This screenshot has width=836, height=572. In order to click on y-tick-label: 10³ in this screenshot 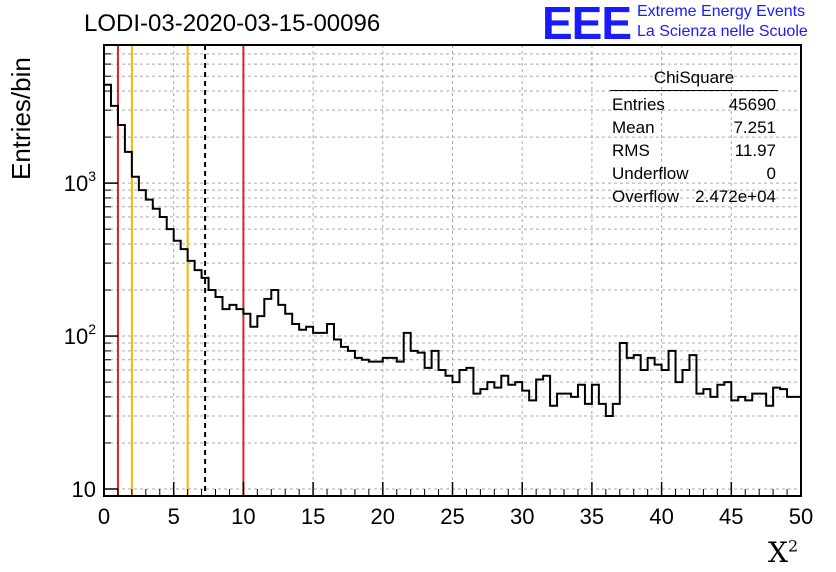, I will do `click(80, 182)`.